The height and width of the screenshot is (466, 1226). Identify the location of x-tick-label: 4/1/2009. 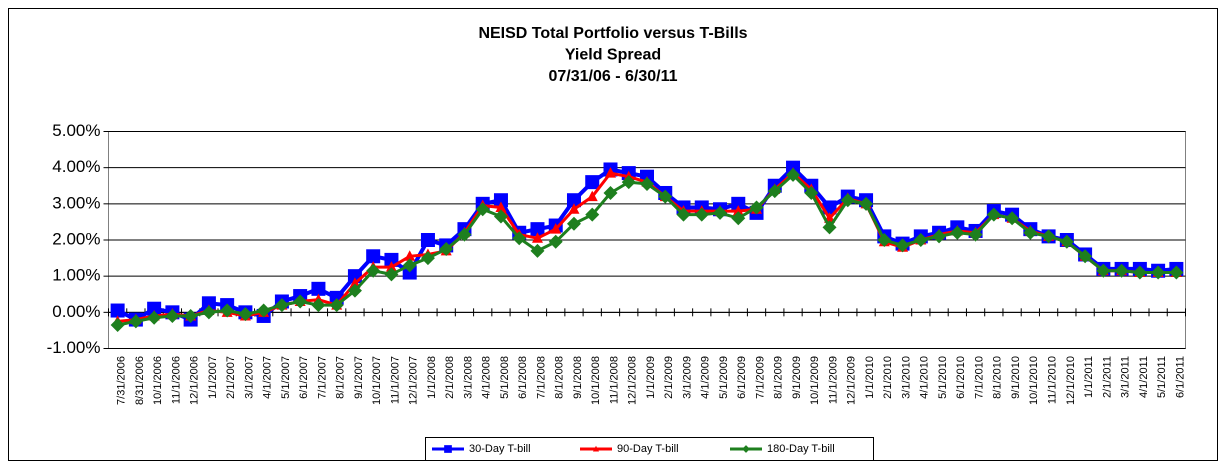
(706, 377).